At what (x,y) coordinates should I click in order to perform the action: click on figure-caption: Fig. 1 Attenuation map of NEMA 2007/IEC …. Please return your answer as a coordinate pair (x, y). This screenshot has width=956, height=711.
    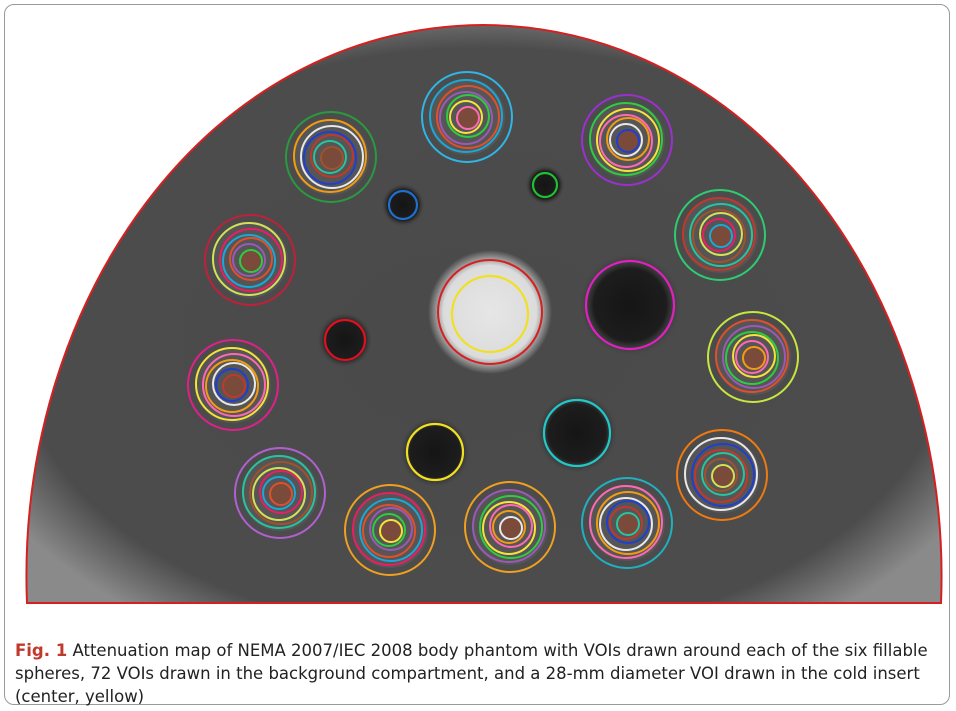
    Looking at the image, I should click on (474, 673).